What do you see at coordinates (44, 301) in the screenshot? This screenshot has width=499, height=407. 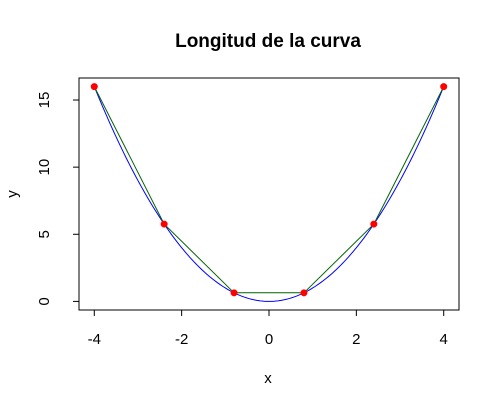 I see `y-tick-label: 0` at bounding box center [44, 301].